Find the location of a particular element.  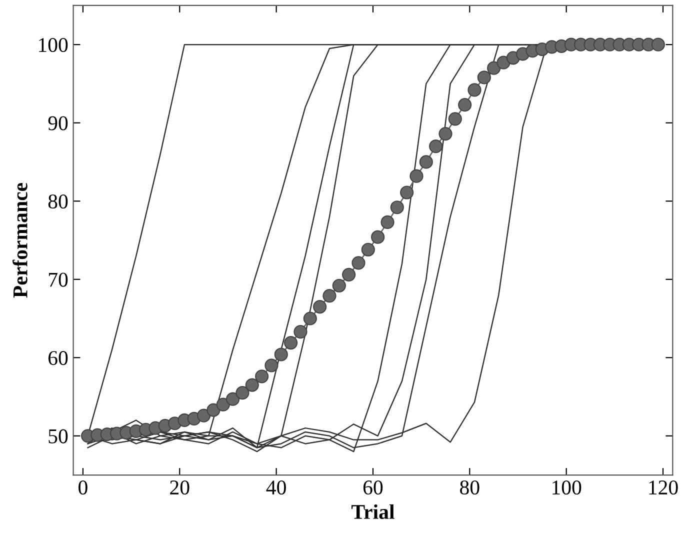

x-tick-label: 120 is located at coordinates (663, 487).